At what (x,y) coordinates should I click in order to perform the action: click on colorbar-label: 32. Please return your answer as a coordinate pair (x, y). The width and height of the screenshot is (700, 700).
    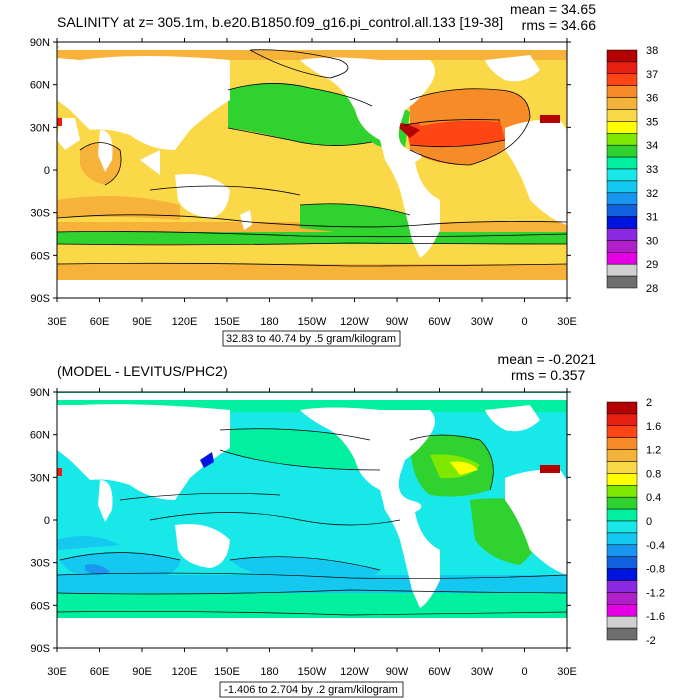
    Looking at the image, I should click on (652, 194).